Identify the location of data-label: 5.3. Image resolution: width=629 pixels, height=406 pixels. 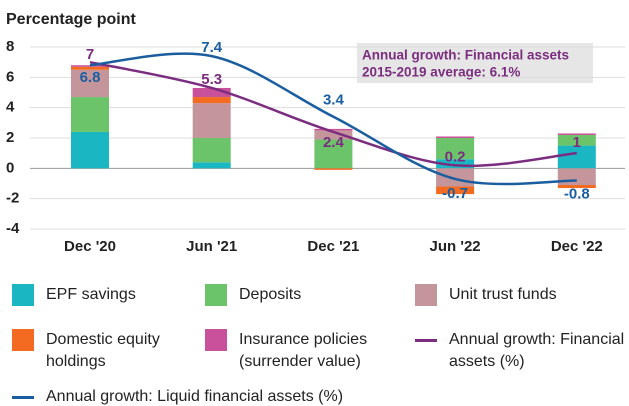
(211, 79).